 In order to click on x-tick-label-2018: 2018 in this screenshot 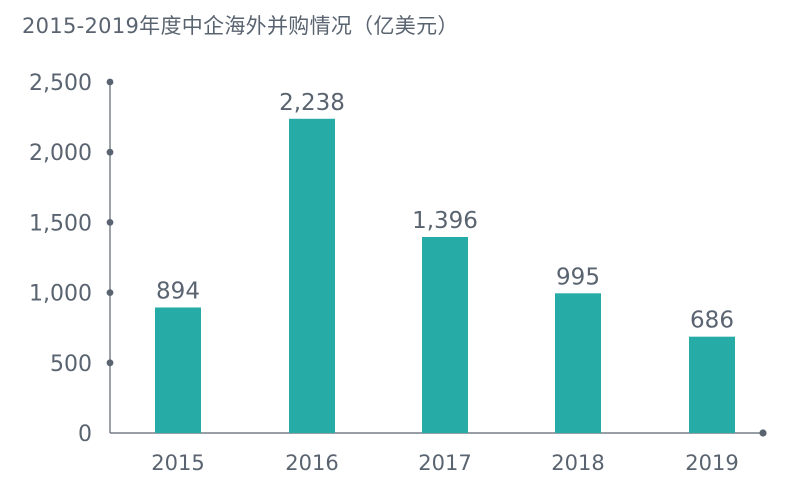, I will do `click(577, 463)`.